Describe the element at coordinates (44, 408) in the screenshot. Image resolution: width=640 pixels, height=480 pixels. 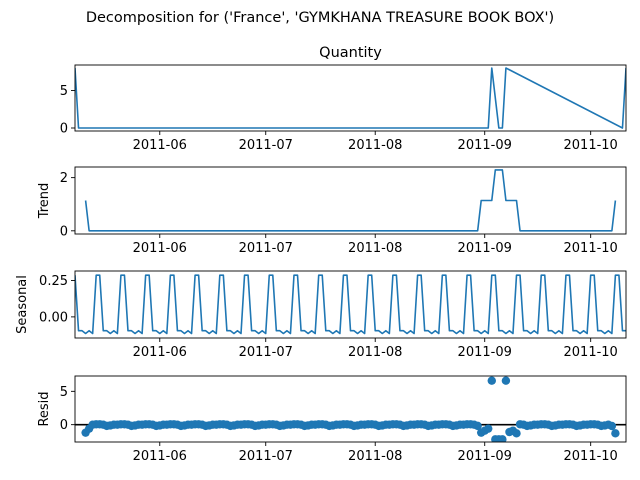
I see `resid-ylabel: Resid` at that location.